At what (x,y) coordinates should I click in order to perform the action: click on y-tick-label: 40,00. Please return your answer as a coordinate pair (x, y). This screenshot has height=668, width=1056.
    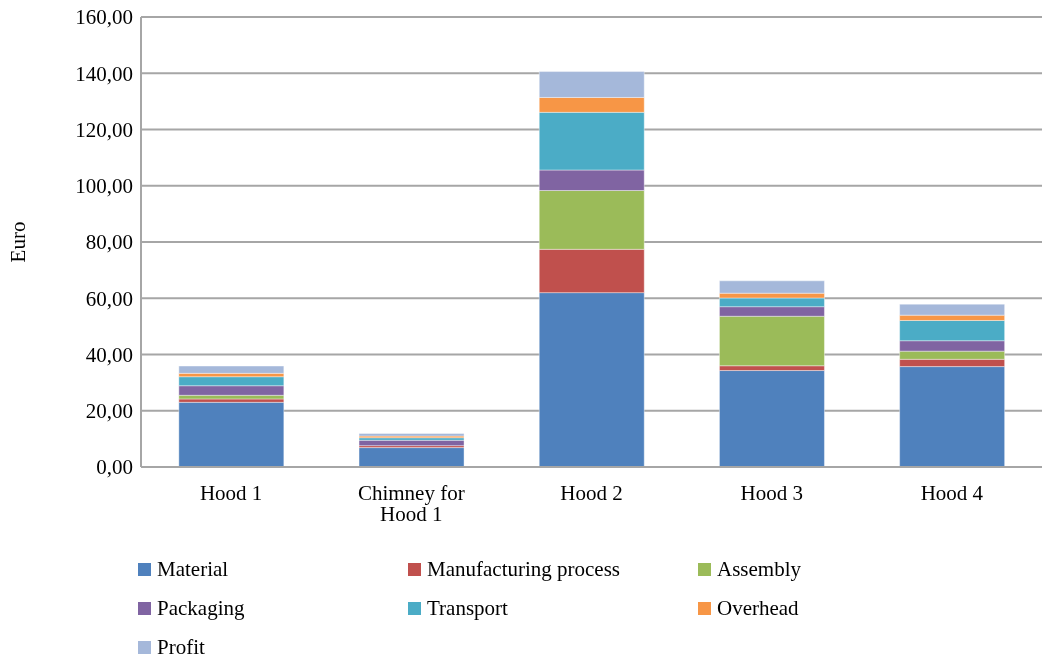
    Looking at the image, I should click on (109, 354).